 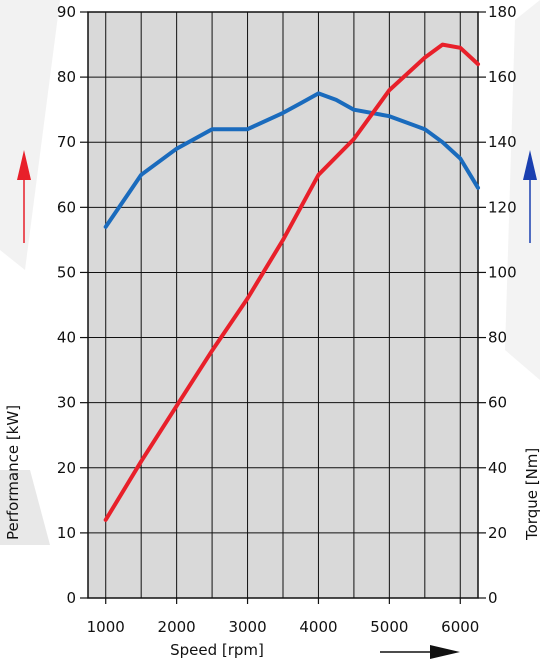 I want to click on watermark-shape-right, so click(x=522, y=190).